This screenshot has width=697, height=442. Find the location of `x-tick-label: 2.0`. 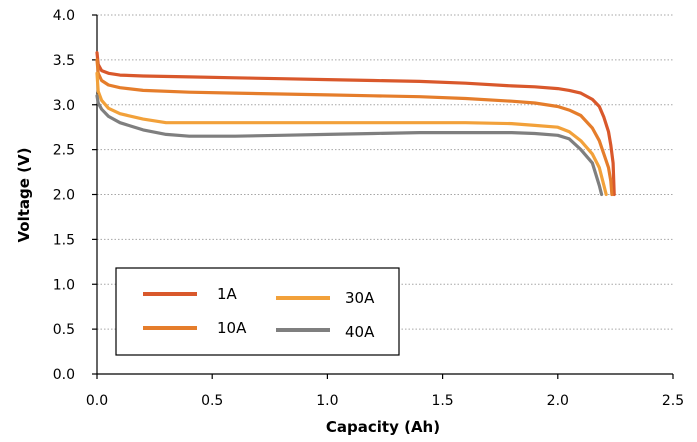

x-tick-label: 2.0 is located at coordinates (558, 401).